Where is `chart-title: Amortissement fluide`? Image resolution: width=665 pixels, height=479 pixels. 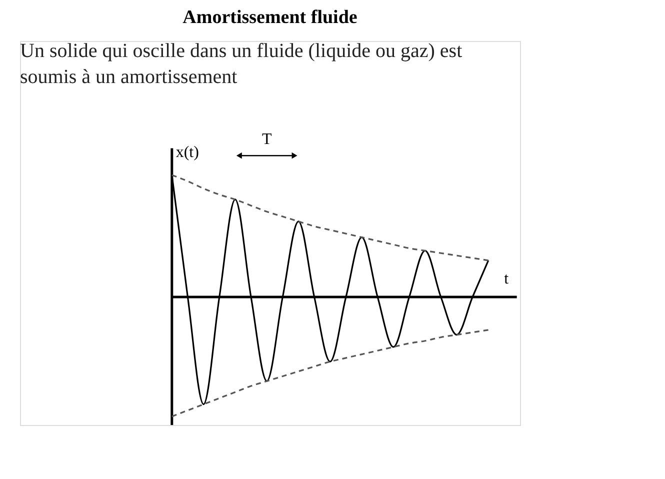
chart-title: Amortissement fluide is located at coordinates (270, 17).